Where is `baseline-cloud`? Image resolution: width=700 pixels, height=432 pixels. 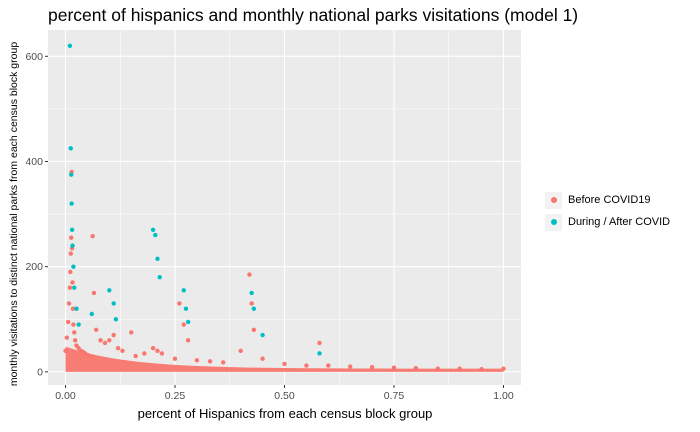
baseline-cloud is located at coordinates (284, 359).